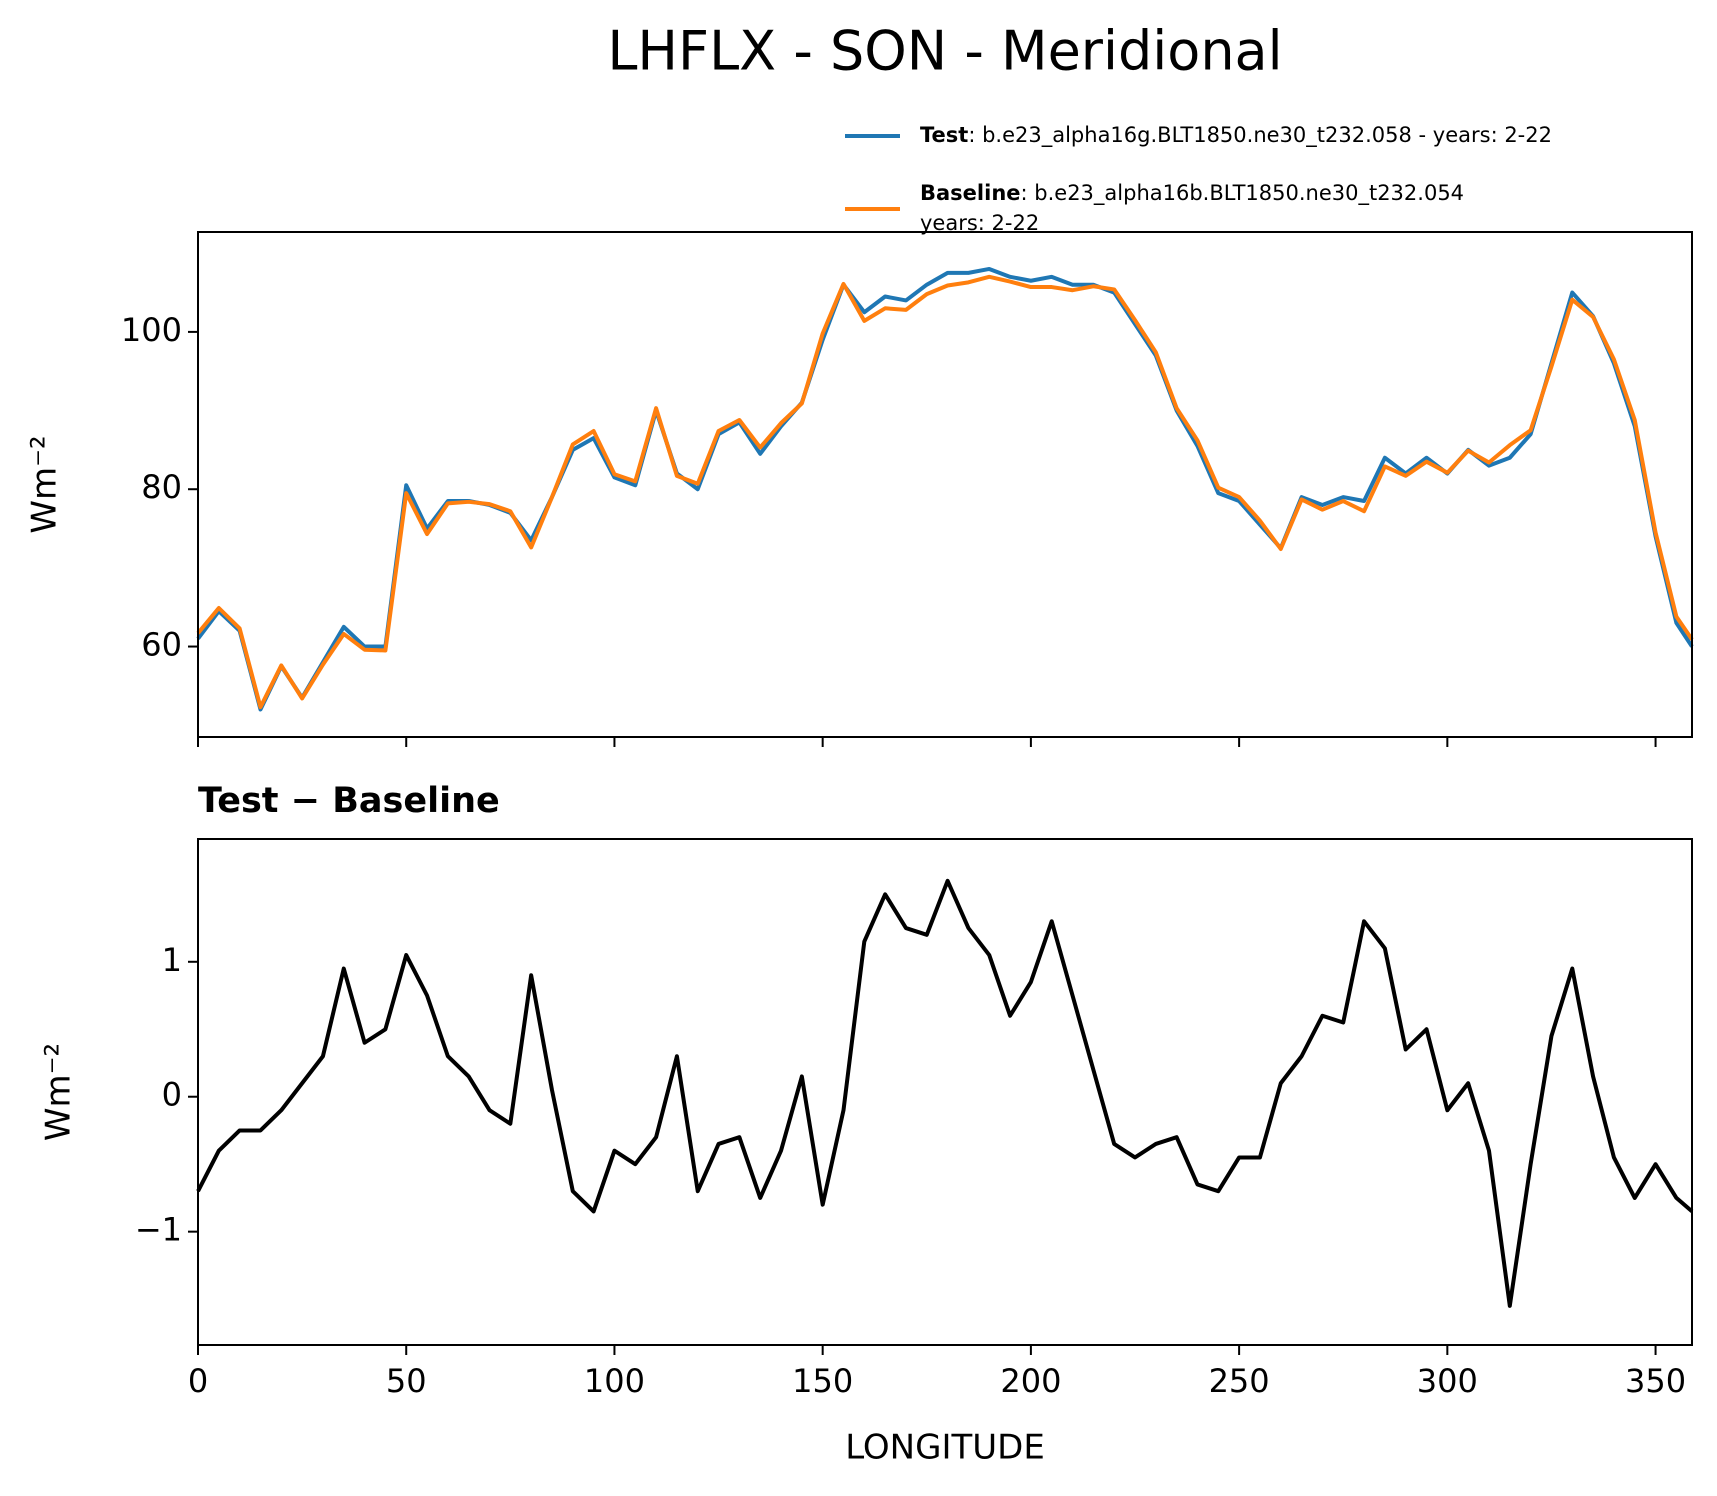 Image resolution: width=1717 pixels, height=1496 pixels. I want to click on y-tick-label: 80, so click(161, 487).